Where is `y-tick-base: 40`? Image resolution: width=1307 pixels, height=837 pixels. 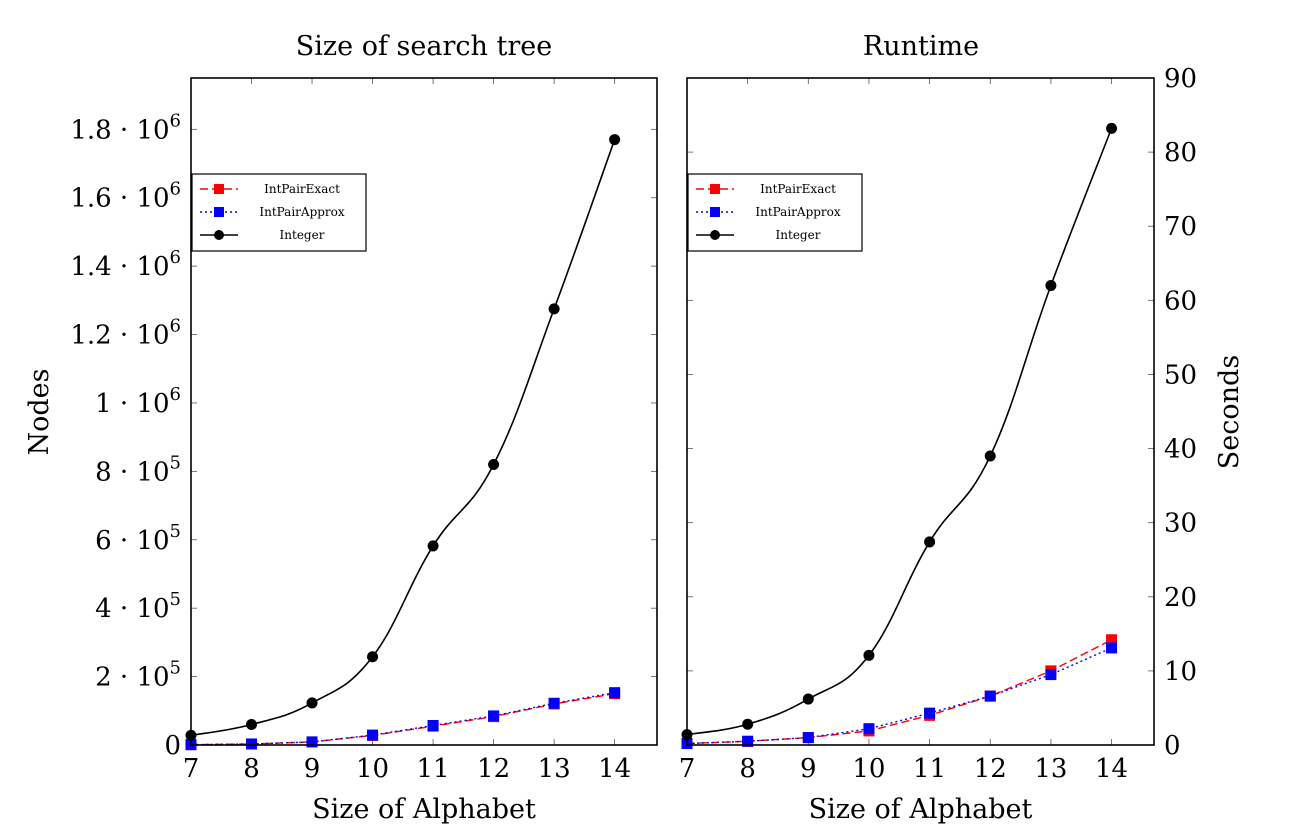
y-tick-base: 40 is located at coordinates (1180, 450).